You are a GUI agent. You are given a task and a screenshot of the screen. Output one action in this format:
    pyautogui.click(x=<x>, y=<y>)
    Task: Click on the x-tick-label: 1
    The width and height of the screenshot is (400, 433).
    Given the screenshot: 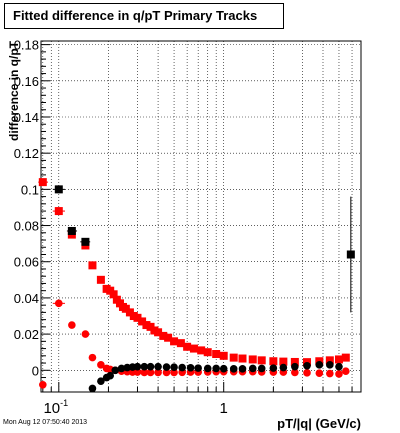 What is the action you would take?
    pyautogui.click(x=224, y=408)
    